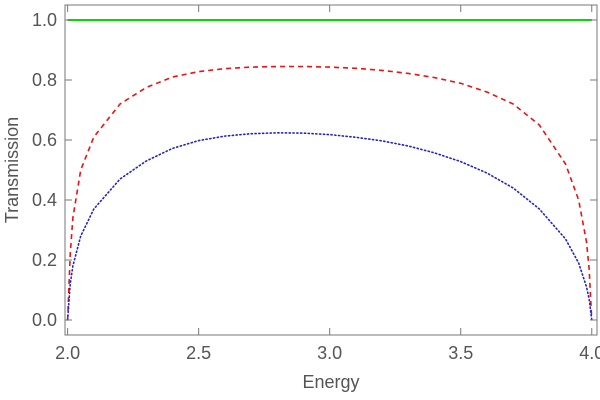 This screenshot has width=600, height=400. Describe the element at coordinates (12, 170) in the screenshot. I see `y-axis-title: Transmission` at that location.